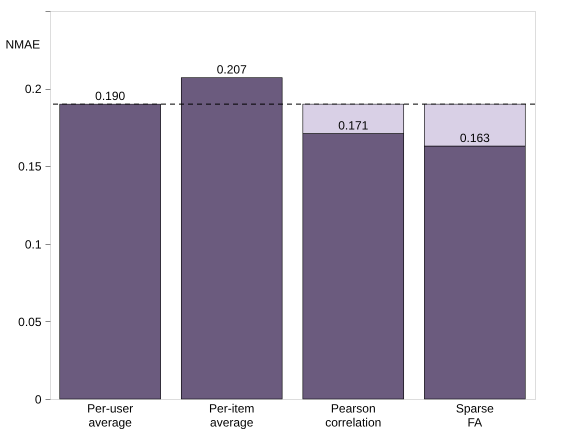 Image resolution: width=561 pixels, height=441 pixels. What do you see at coordinates (33, 89) in the screenshot?
I see `y-tick-label: 0.2` at bounding box center [33, 89].